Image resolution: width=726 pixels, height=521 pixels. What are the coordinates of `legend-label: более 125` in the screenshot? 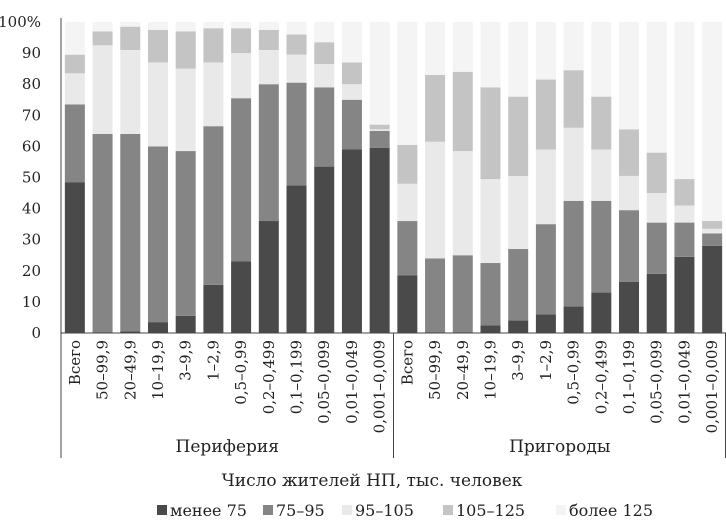 It's located at (611, 510).